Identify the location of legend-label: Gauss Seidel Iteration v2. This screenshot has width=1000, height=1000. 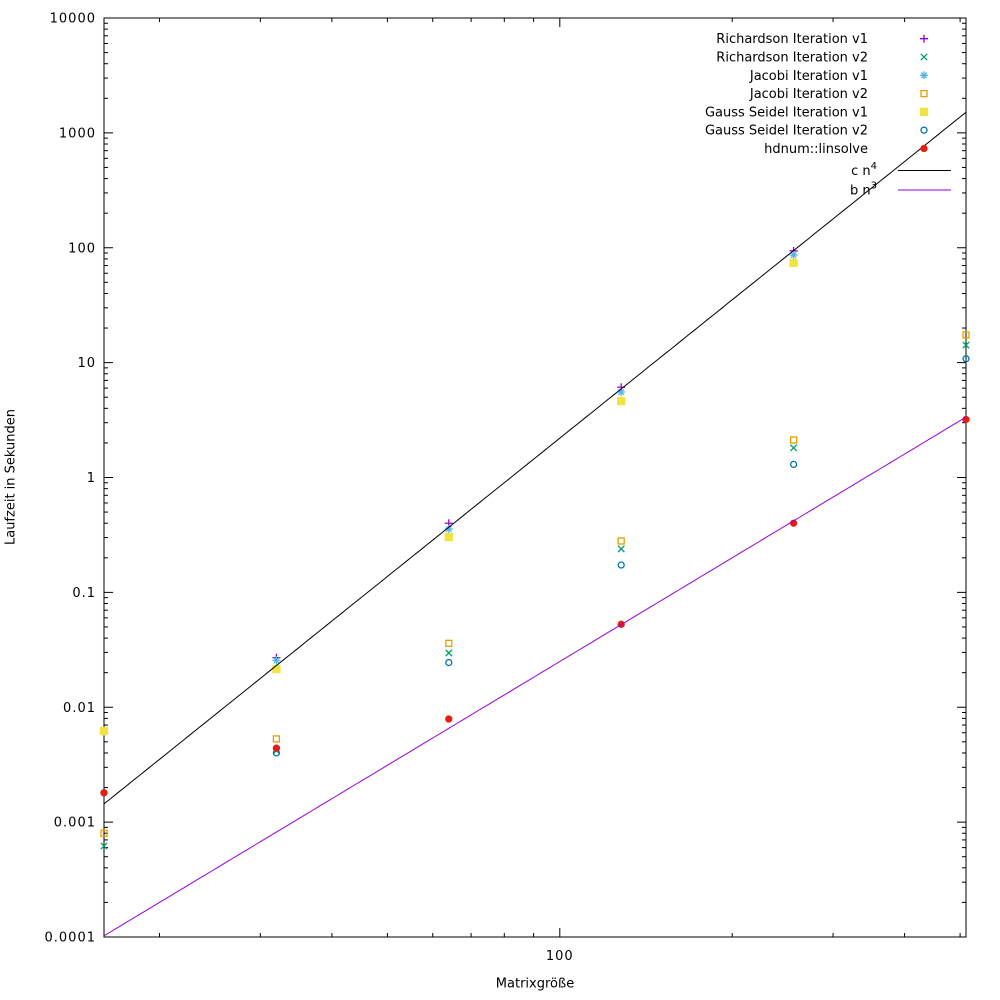
(786, 131).